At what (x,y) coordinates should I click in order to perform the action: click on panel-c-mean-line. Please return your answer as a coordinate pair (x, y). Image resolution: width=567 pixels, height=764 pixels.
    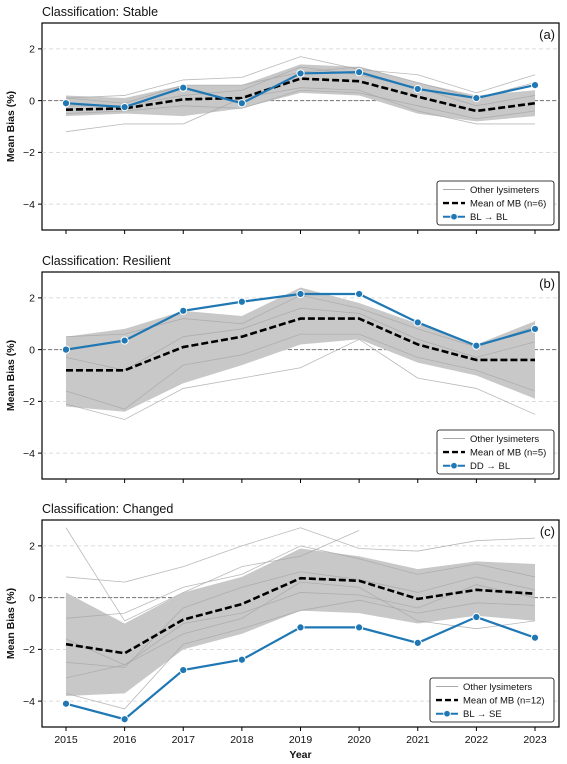
    Looking at the image, I should click on (300, 615).